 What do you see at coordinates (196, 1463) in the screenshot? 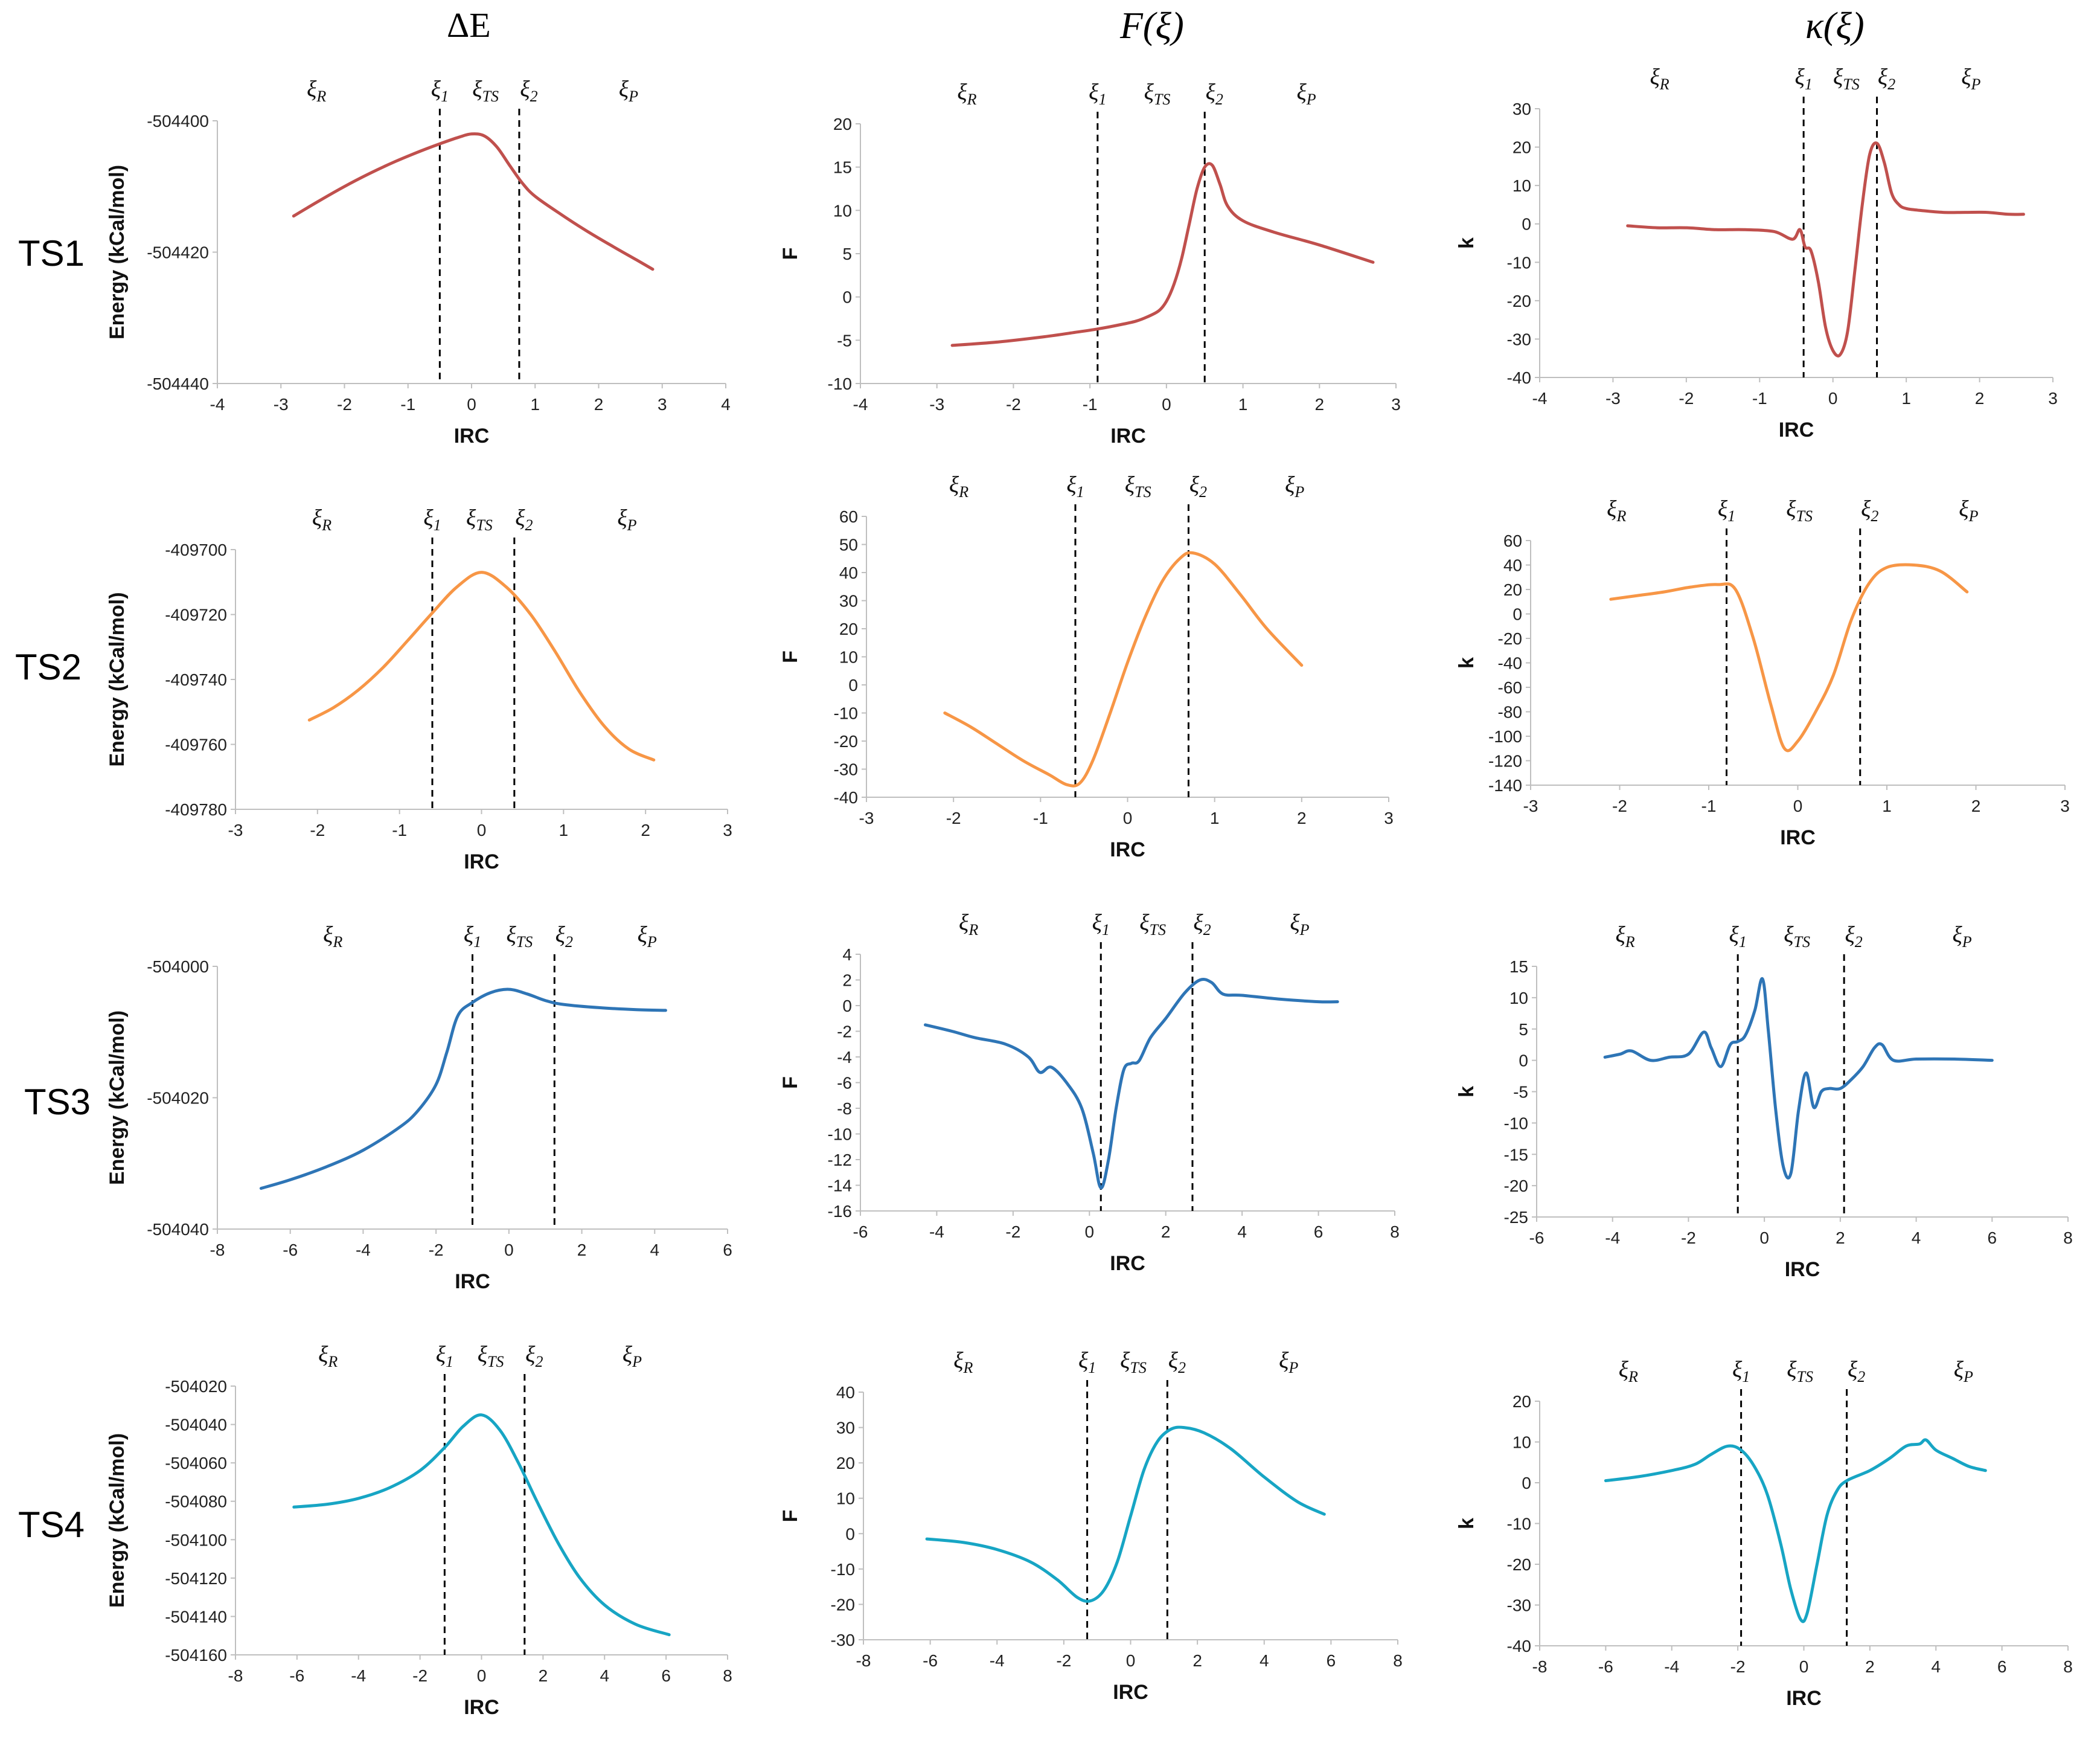
I see `y-tick-label: -504060` at bounding box center [196, 1463].